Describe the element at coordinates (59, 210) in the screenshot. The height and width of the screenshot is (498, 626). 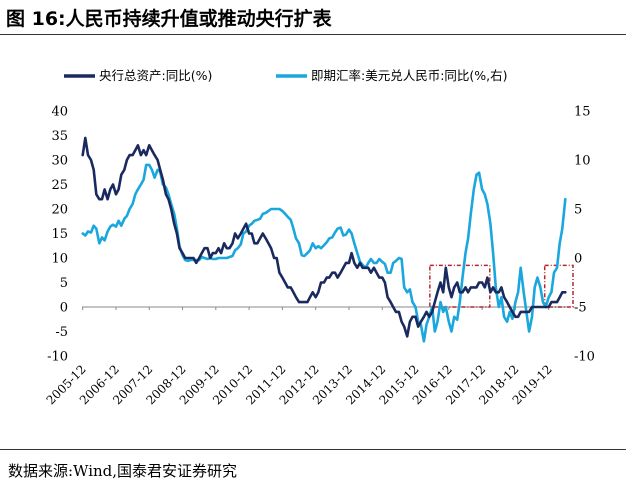
I see `y-left-tick-label: 20` at that location.